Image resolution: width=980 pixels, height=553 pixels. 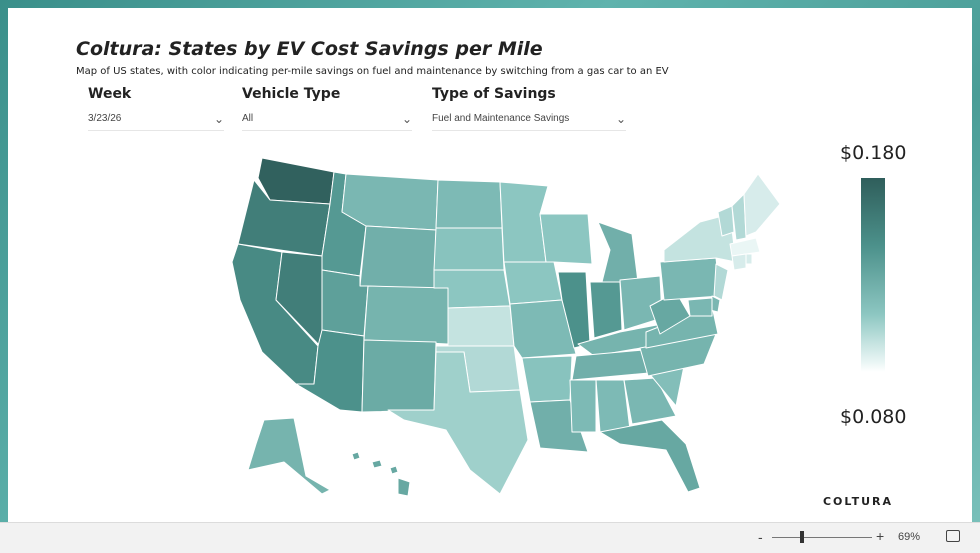 I want to click on savings-type-dropdown: Fuel and Maintenance Savings ⌄, so click(x=529, y=119).